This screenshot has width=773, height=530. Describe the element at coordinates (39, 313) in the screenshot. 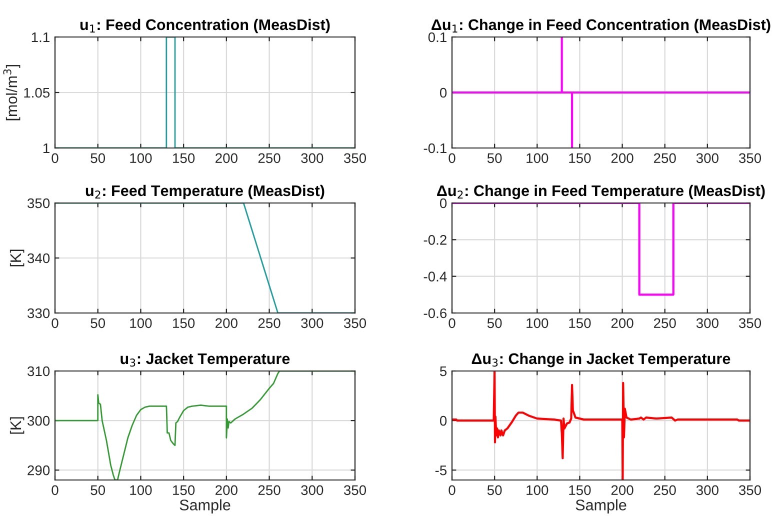

I see `y-tick-label: 330` at that location.